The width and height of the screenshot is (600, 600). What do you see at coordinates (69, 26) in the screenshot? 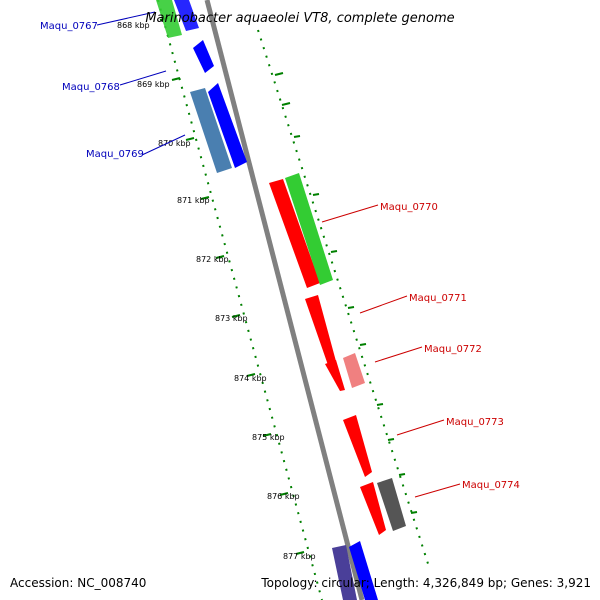
I see `gene-label-maqu-0767: Maqu_0767` at bounding box center [69, 26].